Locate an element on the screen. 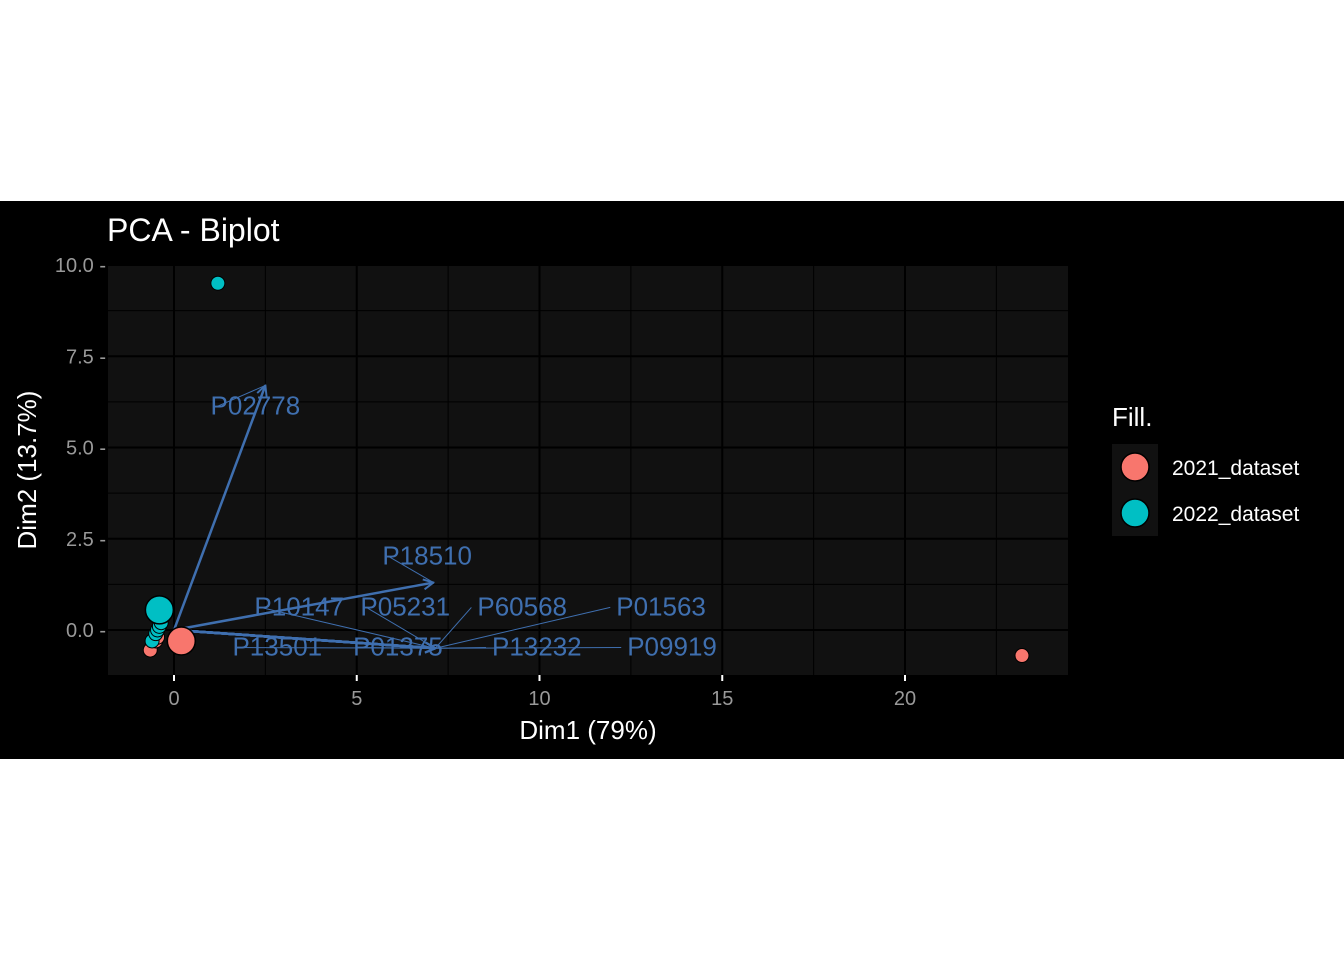 Image resolution: width=1344 pixels, height=960 pixels. x-tick-label: 0 is located at coordinates (173, 699).